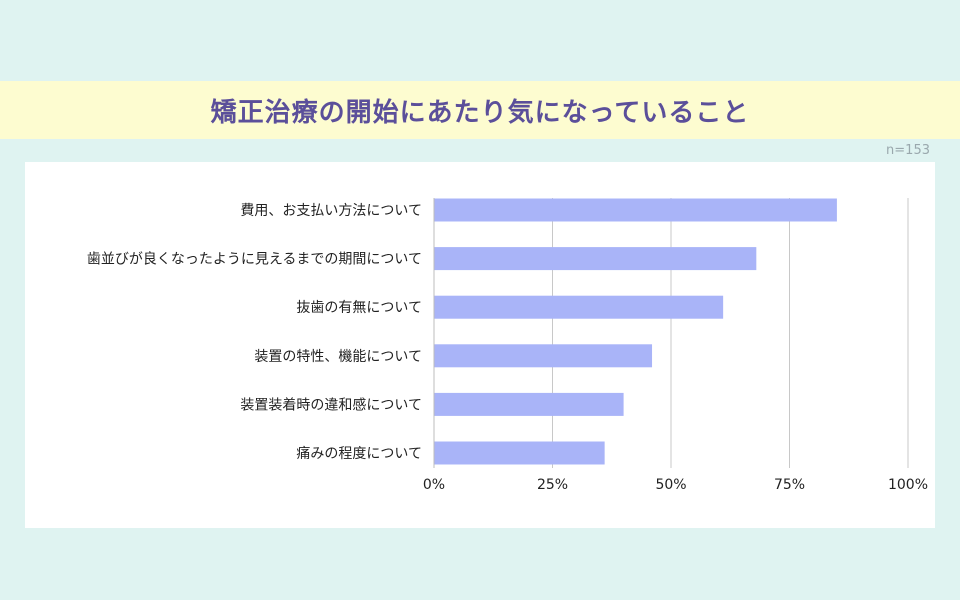  I want to click on x-tick-label-100: 100%, so click(908, 485).